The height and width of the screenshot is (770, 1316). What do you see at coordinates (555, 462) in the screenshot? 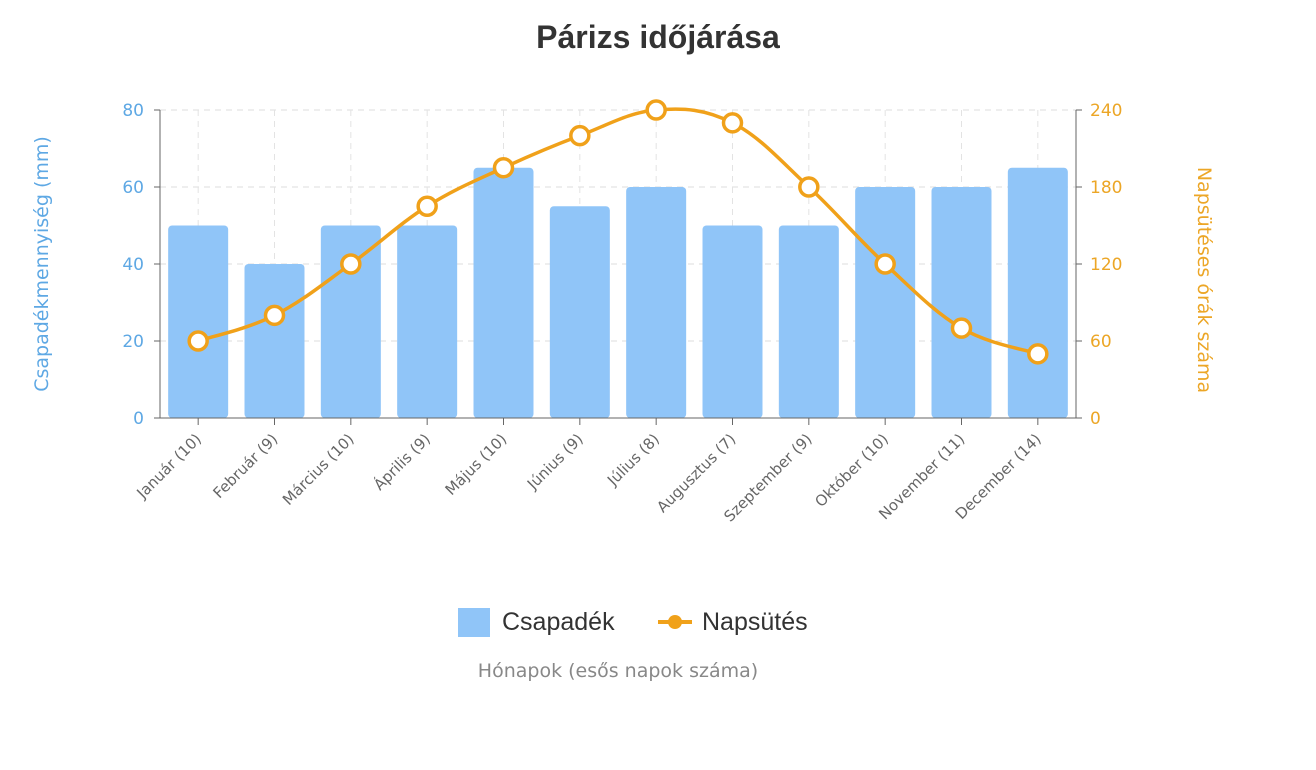
I see `x-tick-label: Június (9)` at bounding box center [555, 462].